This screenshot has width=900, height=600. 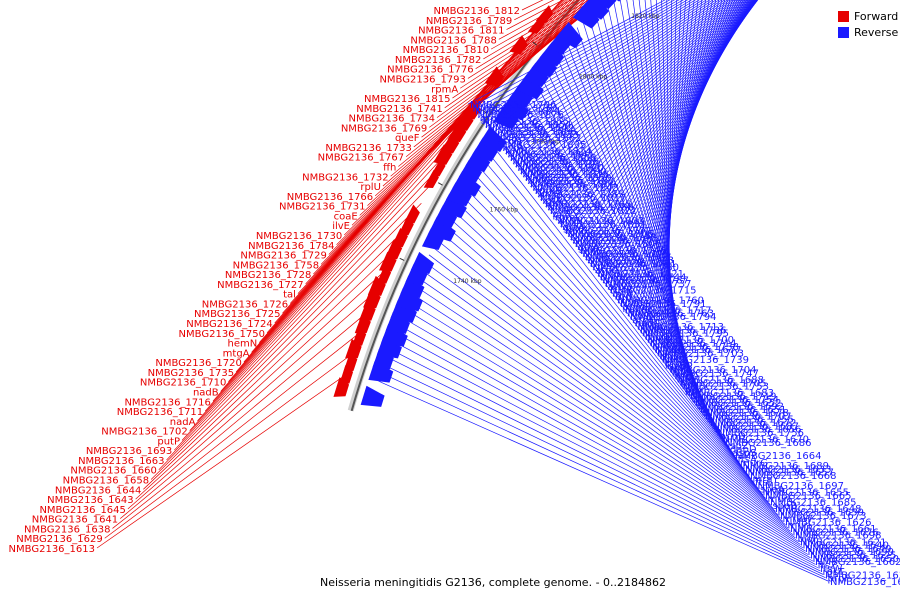 What do you see at coordinates (691, 340) in the screenshot?
I see `reverse-gene-label: NMBG2136_1700` at bounding box center [691, 340].